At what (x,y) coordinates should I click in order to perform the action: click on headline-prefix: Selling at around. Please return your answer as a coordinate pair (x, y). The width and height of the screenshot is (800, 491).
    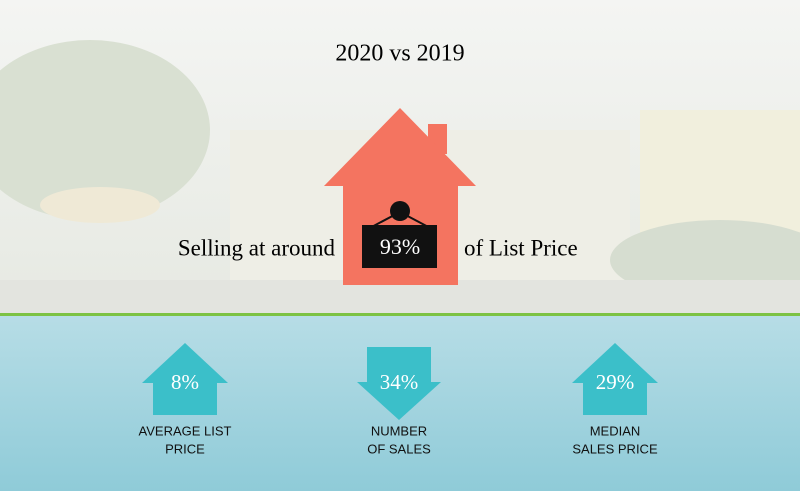
    Looking at the image, I should click on (257, 247).